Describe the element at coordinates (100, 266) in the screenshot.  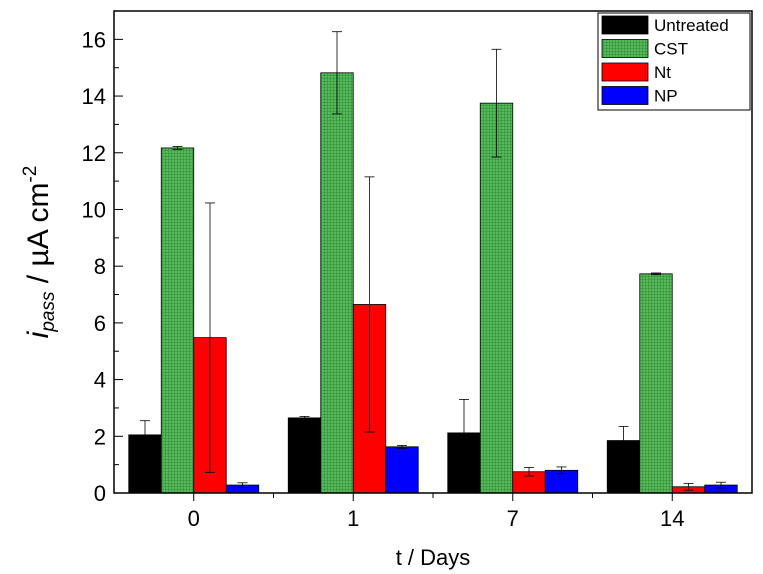
I see `y-tick-label: 8` at that location.